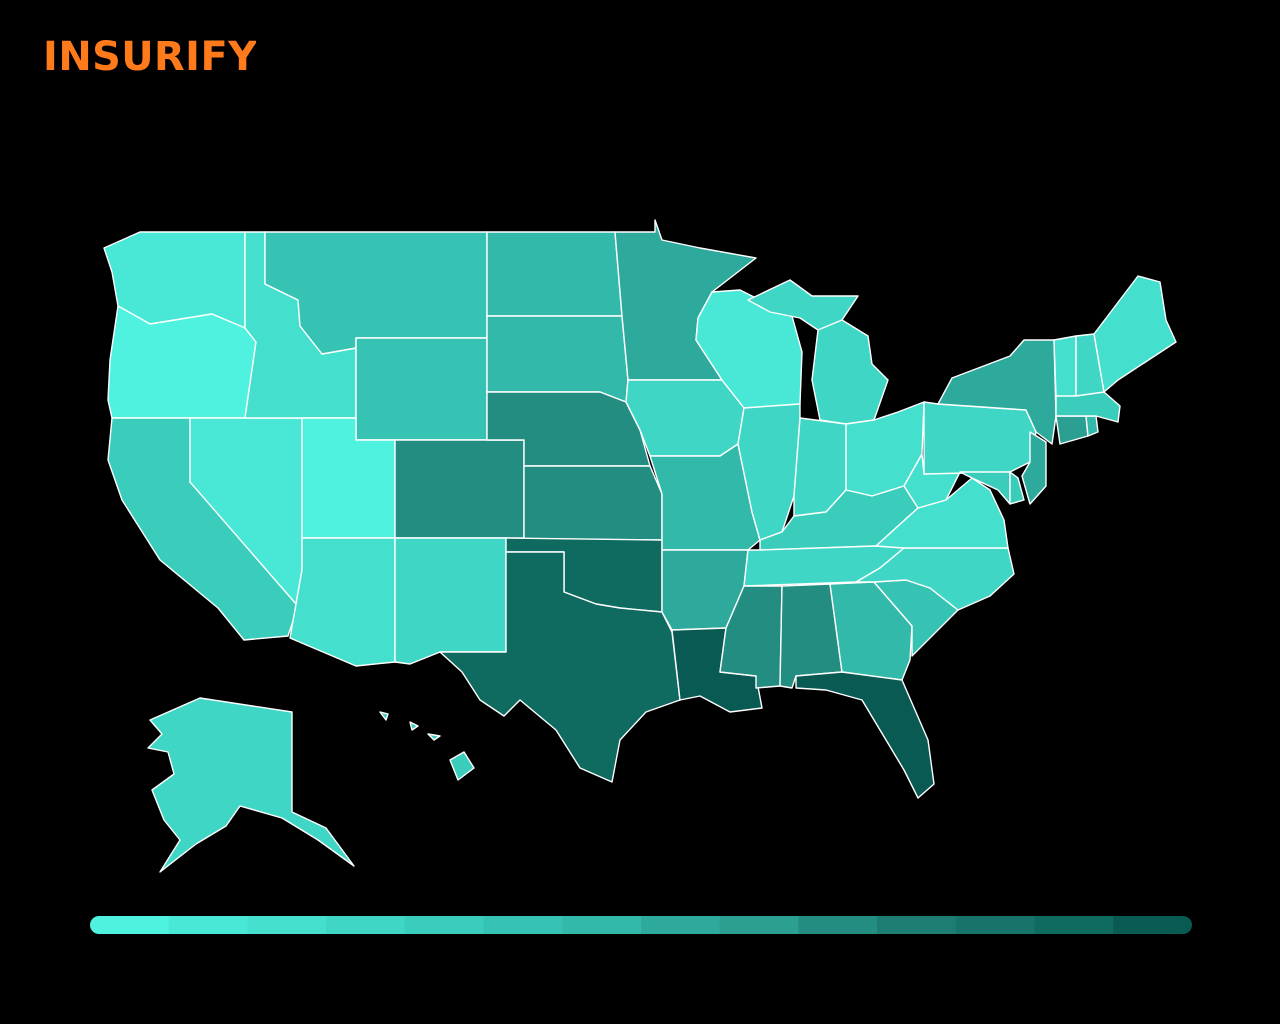 The height and width of the screenshot is (1024, 1280). Describe the element at coordinates (985, 488) in the screenshot. I see `state-maryland` at that location.